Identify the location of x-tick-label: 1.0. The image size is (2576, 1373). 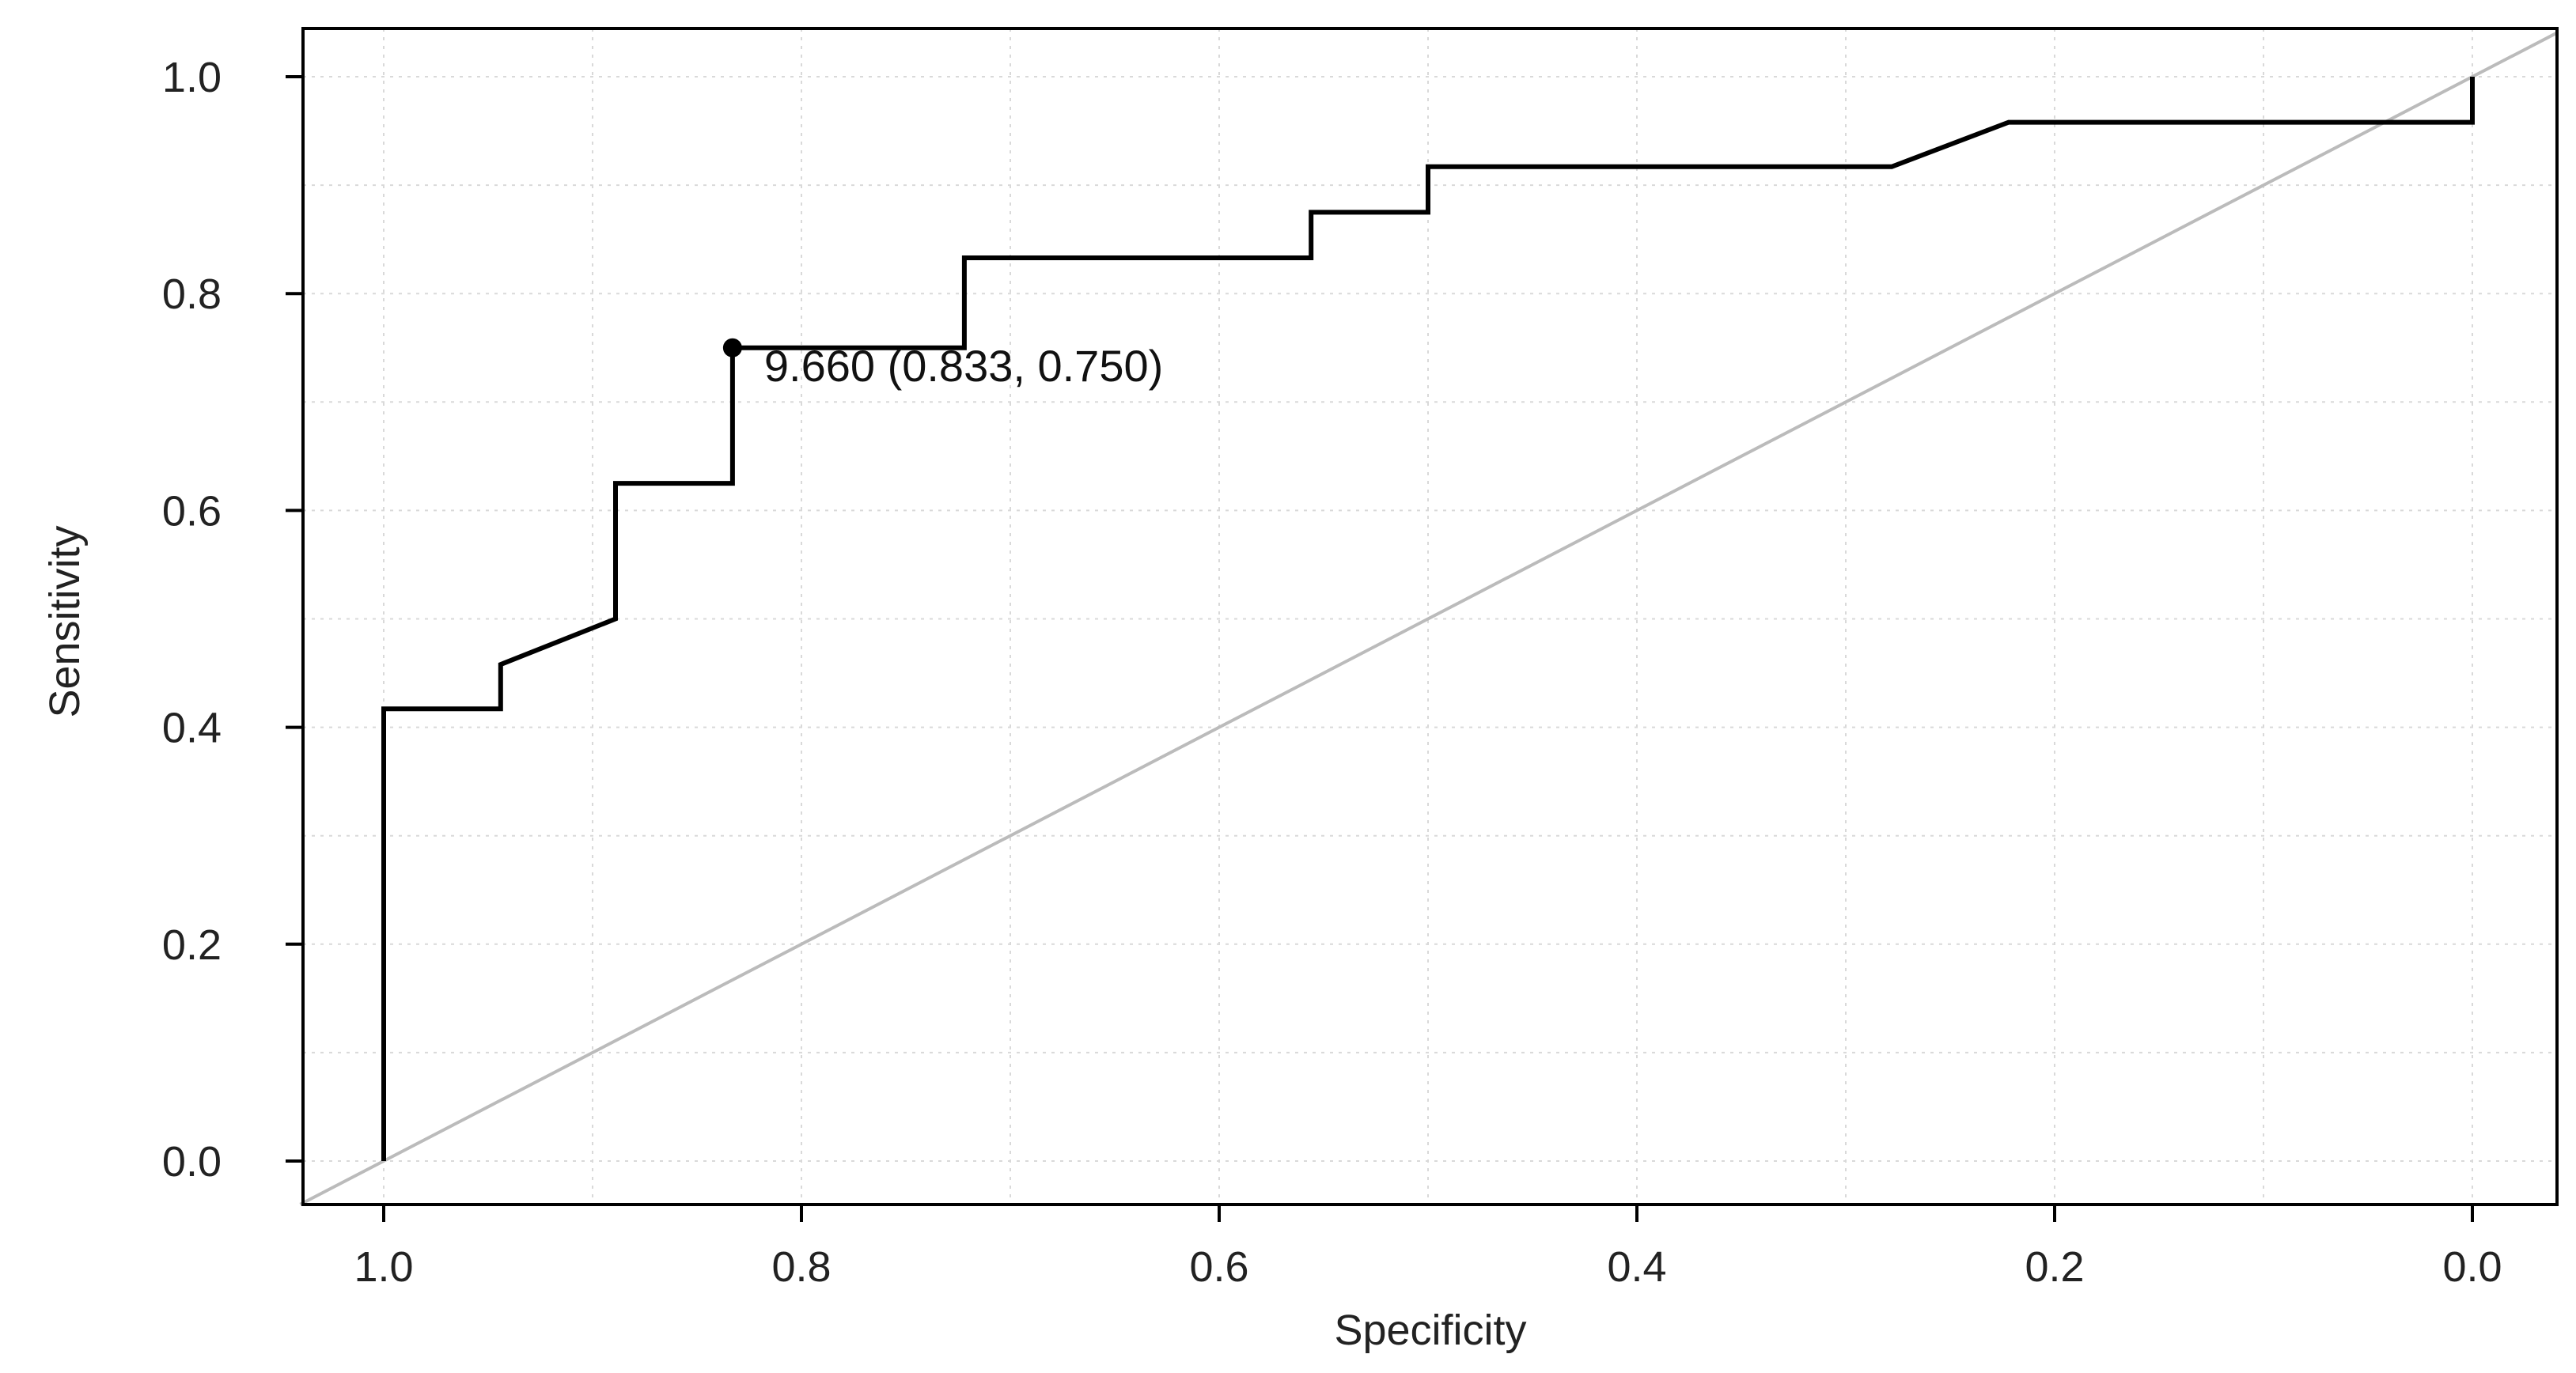
(383, 1267).